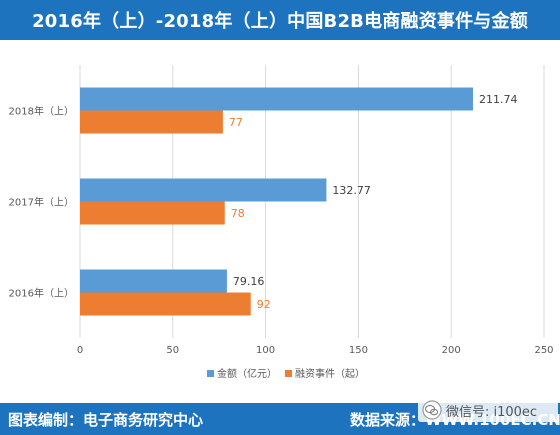 This screenshot has width=560, height=435. What do you see at coordinates (492, 412) in the screenshot?
I see `watermark-text: 微信号: i100ec` at bounding box center [492, 412].